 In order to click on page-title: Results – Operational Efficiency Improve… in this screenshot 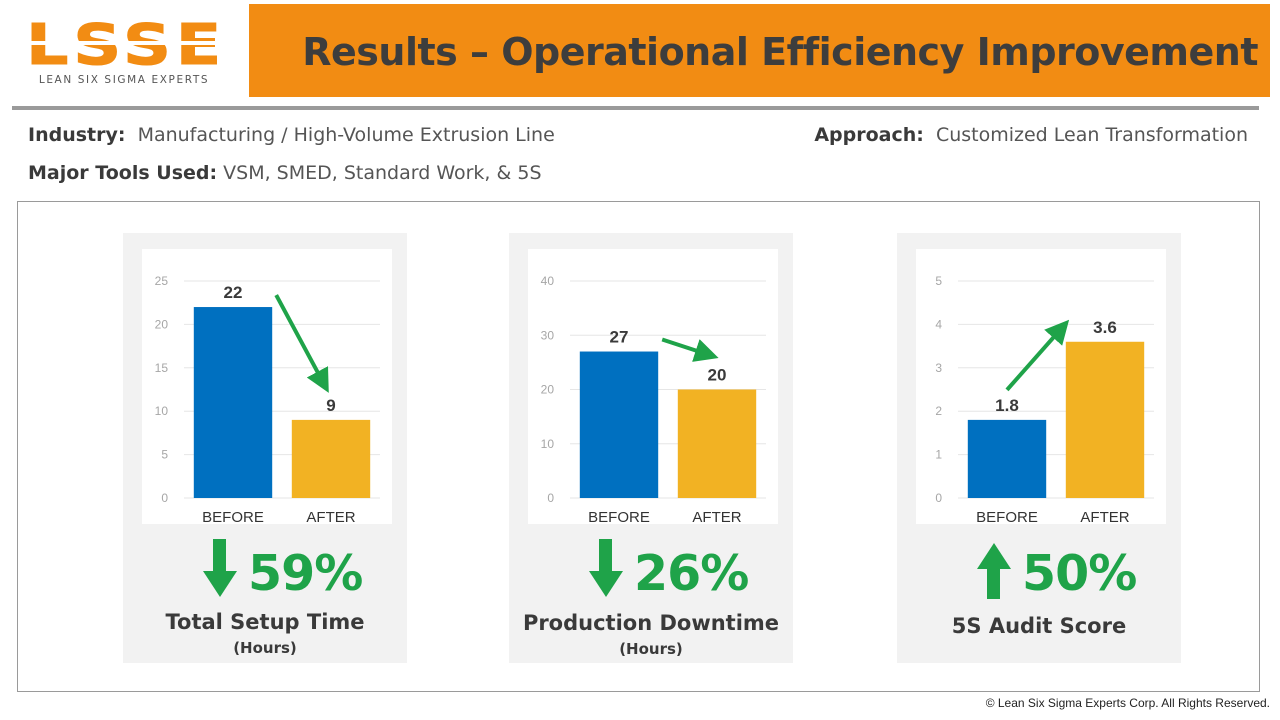, I will do `click(780, 52)`.